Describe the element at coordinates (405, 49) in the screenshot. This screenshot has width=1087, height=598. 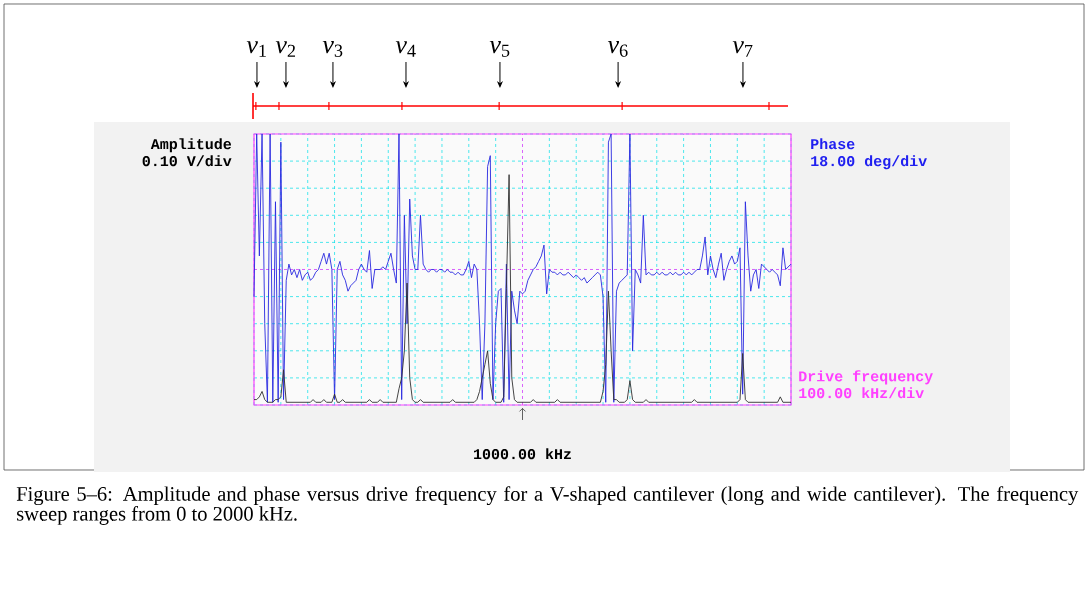
I see `text: v$_{4}$` at that location.